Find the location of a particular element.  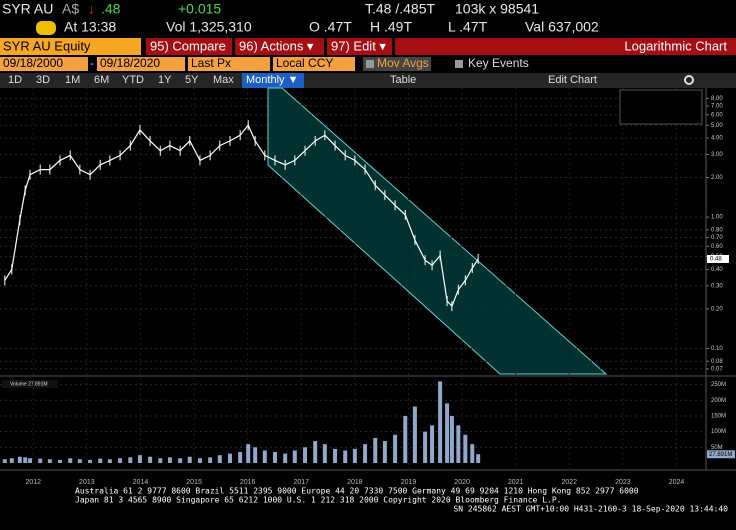

mov-avgs-toggle is located at coordinates (397, 64).